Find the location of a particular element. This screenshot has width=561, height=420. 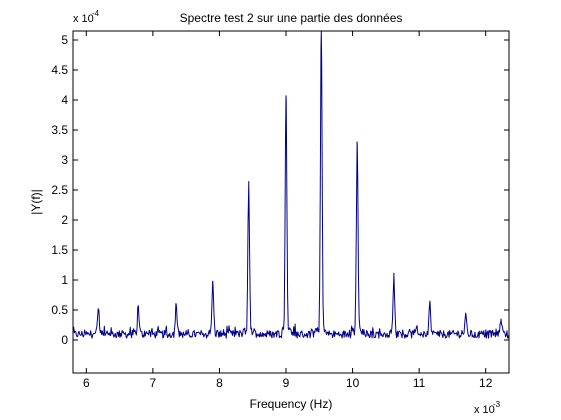

y-tick-label: 3 is located at coordinates (64, 160).